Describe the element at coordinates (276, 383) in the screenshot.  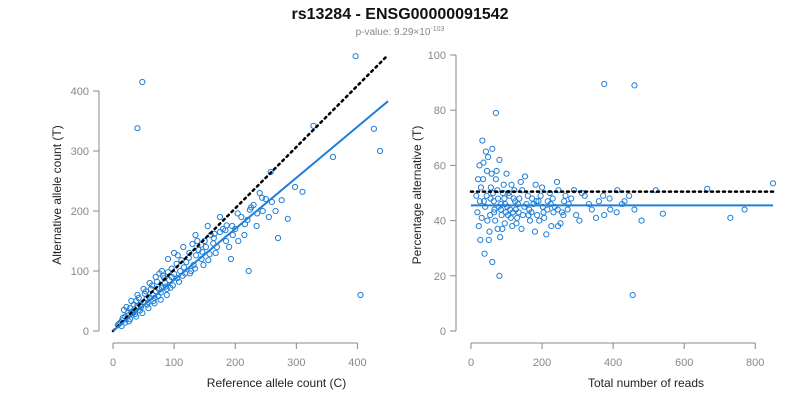
I see `x-axis-label: Reference allele count (C)` at that location.